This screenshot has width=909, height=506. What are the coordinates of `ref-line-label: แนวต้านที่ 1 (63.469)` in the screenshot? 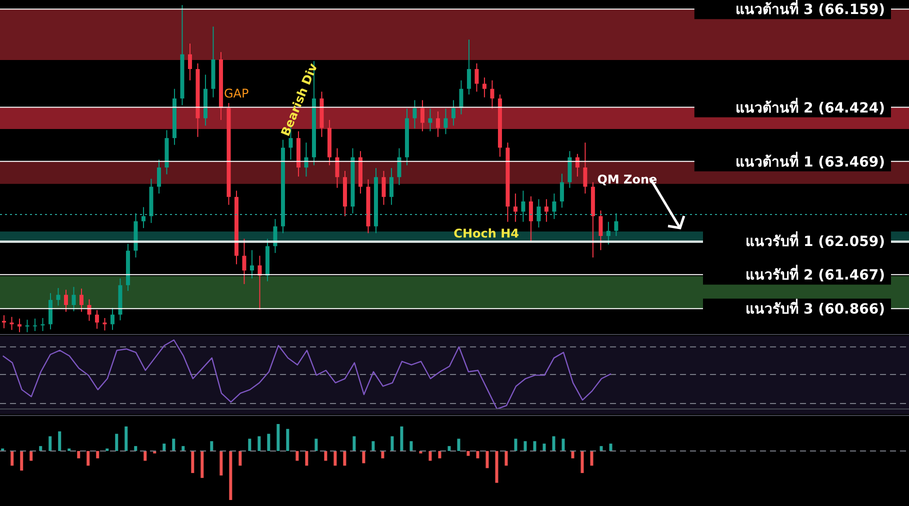 It's located at (810, 160).